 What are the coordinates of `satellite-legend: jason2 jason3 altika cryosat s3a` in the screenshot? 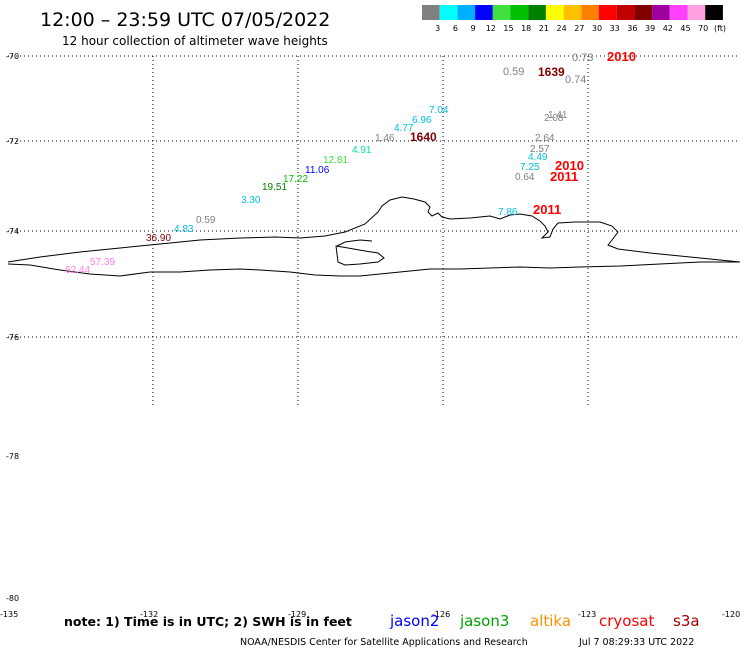 It's located at (544, 621).